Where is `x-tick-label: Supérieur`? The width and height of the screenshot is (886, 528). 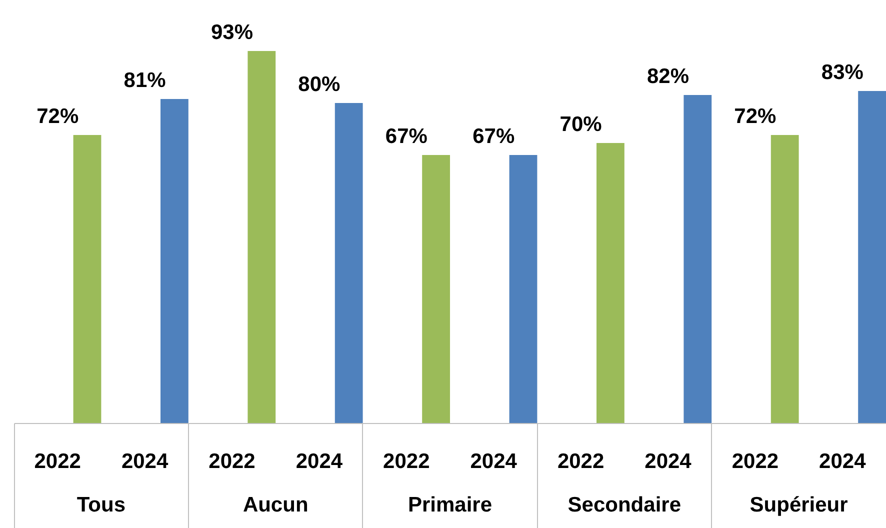
x-tick-label: Supérieur is located at coordinates (799, 505).